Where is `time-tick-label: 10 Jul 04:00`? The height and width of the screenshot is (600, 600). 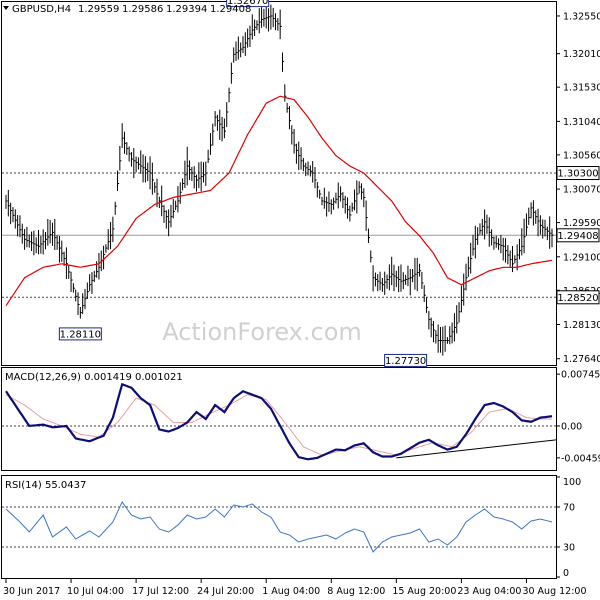 time-tick-label: 10 Jul 04:00 is located at coordinates (95, 591).